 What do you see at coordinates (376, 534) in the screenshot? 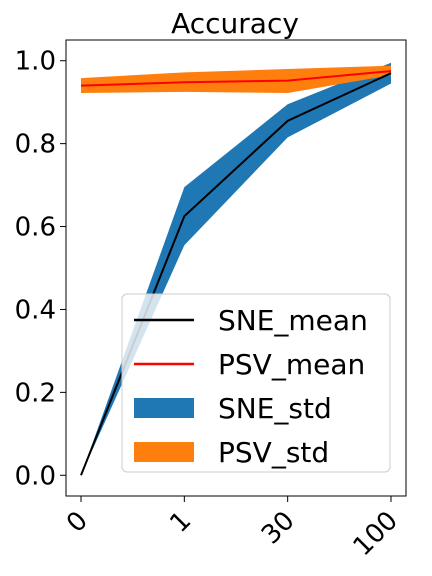
I see `x-tick-label: 100` at bounding box center [376, 534].